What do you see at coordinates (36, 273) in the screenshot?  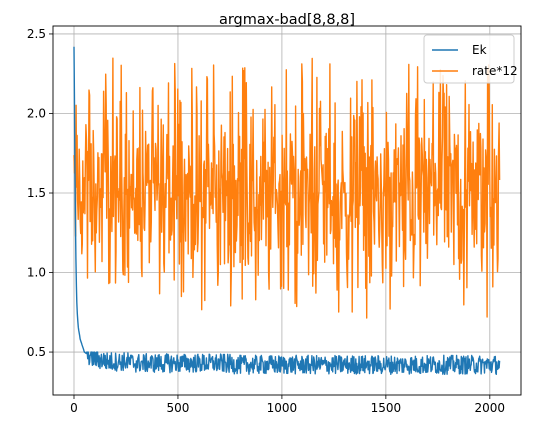 I see `y-tick-label: 1.0` at bounding box center [36, 273].